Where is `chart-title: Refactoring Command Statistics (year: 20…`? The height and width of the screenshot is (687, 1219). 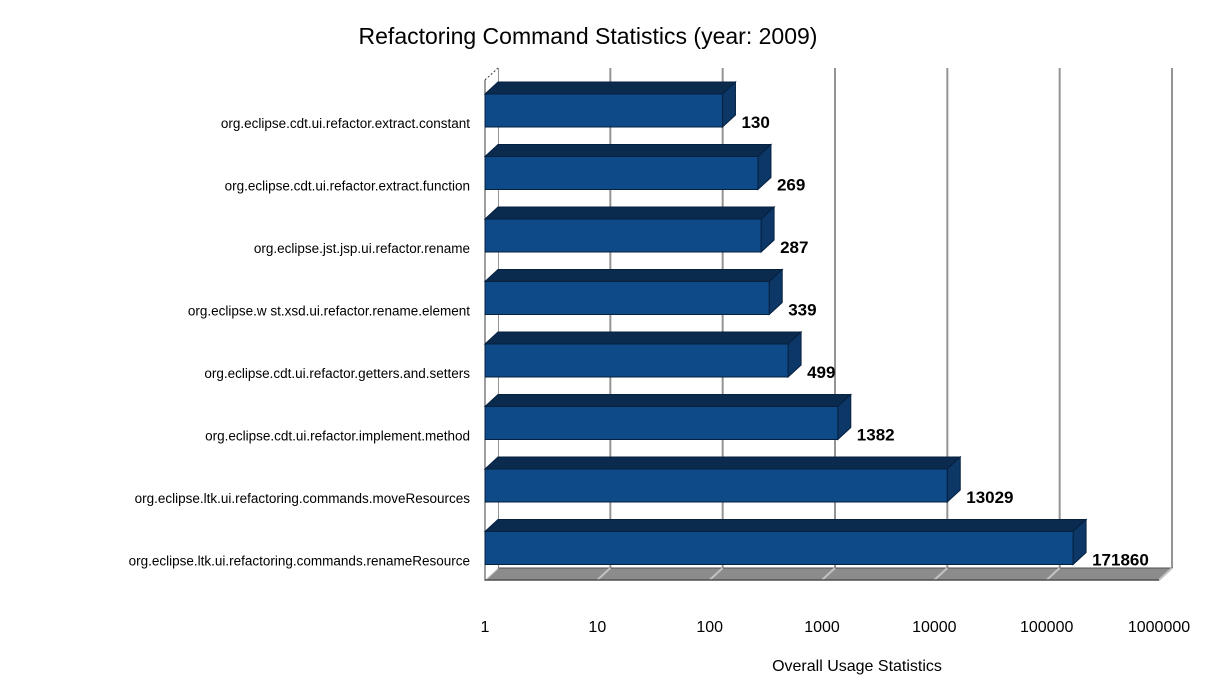
chart-title: Refactoring Command Statistics (year: 20… is located at coordinates (588, 36).